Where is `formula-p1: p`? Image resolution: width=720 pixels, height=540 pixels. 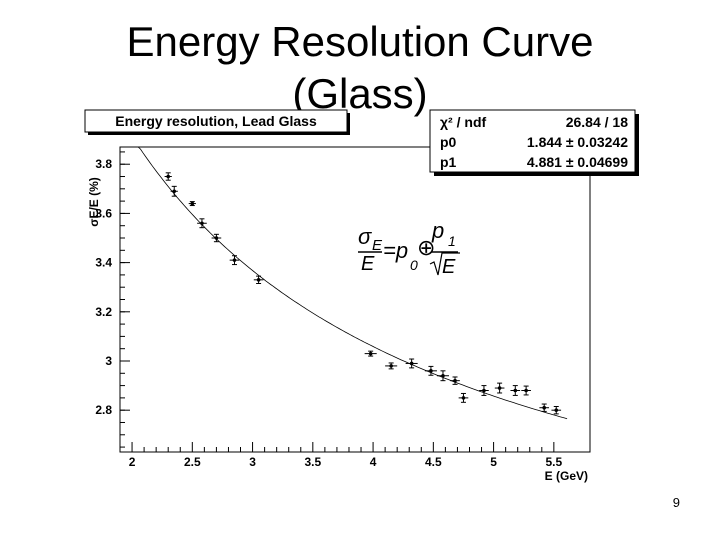
formula-p1: p is located at coordinates (437, 230).